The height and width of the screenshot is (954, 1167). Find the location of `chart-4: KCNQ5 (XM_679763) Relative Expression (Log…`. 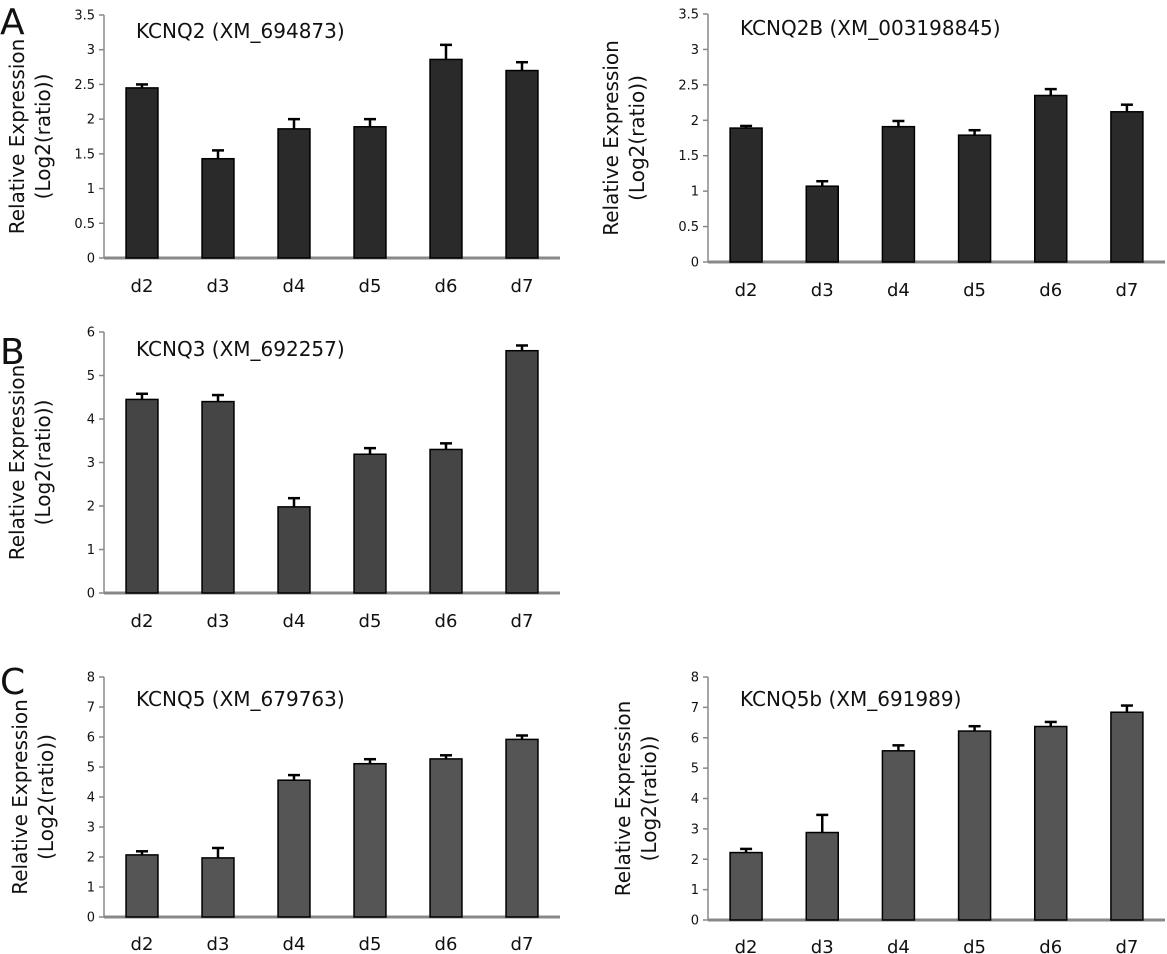

chart-4: KCNQ5 (XM_679763) Relative Expression (Log… is located at coordinates (284, 812).